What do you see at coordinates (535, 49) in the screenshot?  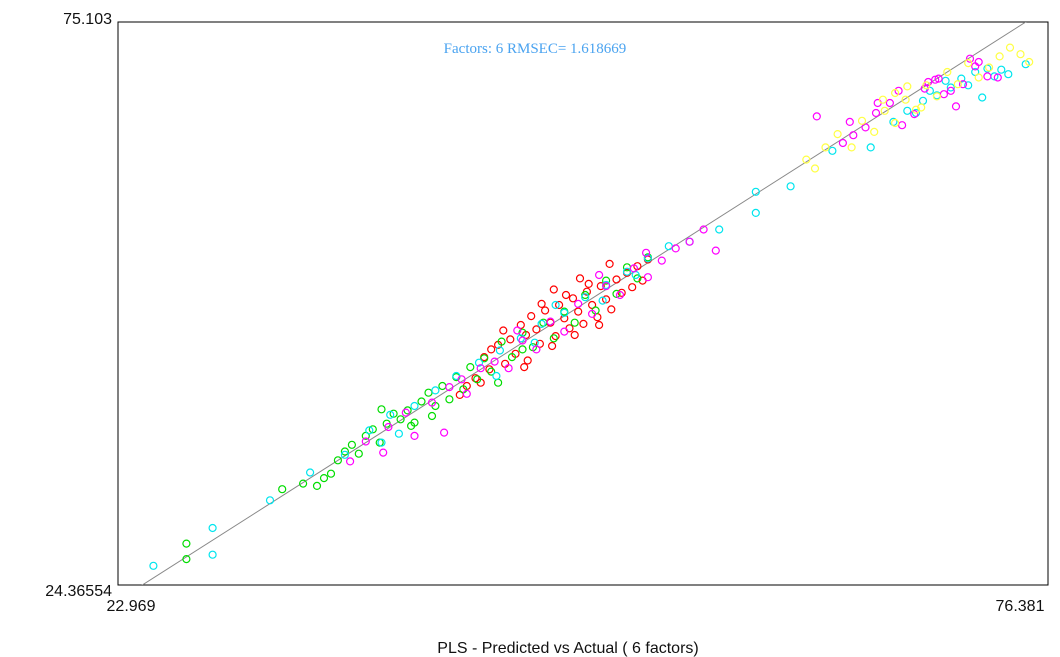 I see `annotation-text: Factors: 6 RMSEC= 1.618669` at bounding box center [535, 49].